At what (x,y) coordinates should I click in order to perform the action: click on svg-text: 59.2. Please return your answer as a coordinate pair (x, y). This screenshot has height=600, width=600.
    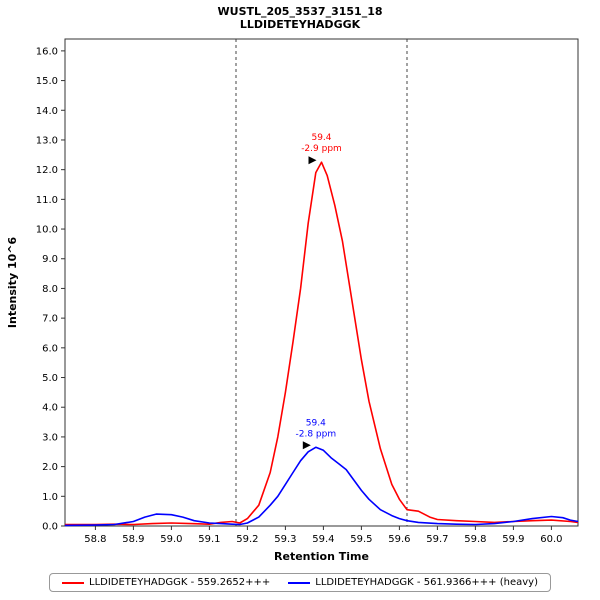
    Looking at the image, I should click on (247, 539).